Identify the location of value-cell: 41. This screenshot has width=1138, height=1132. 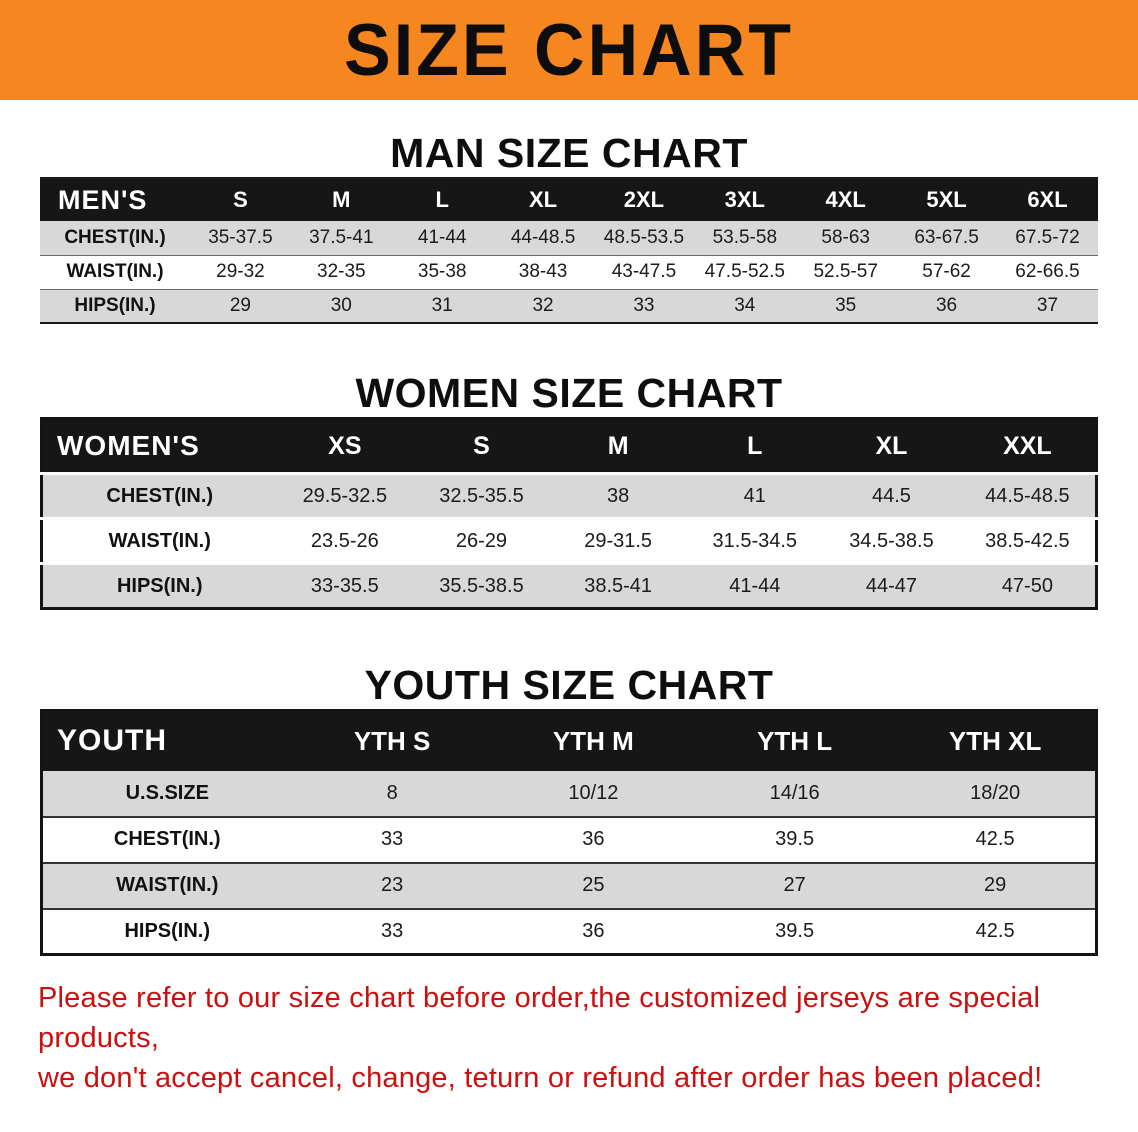
(754, 495).